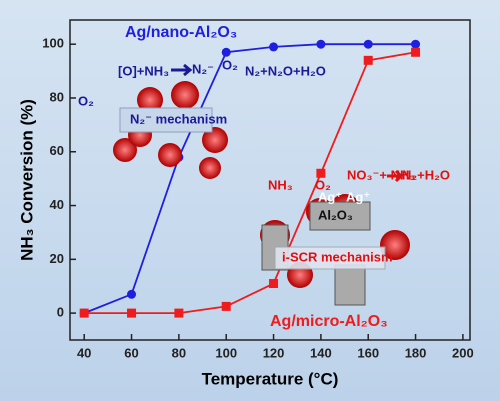  What do you see at coordinates (329, 321) in the screenshot?
I see `legend-label: Ag/micro-Al₂O₃` at bounding box center [329, 321].